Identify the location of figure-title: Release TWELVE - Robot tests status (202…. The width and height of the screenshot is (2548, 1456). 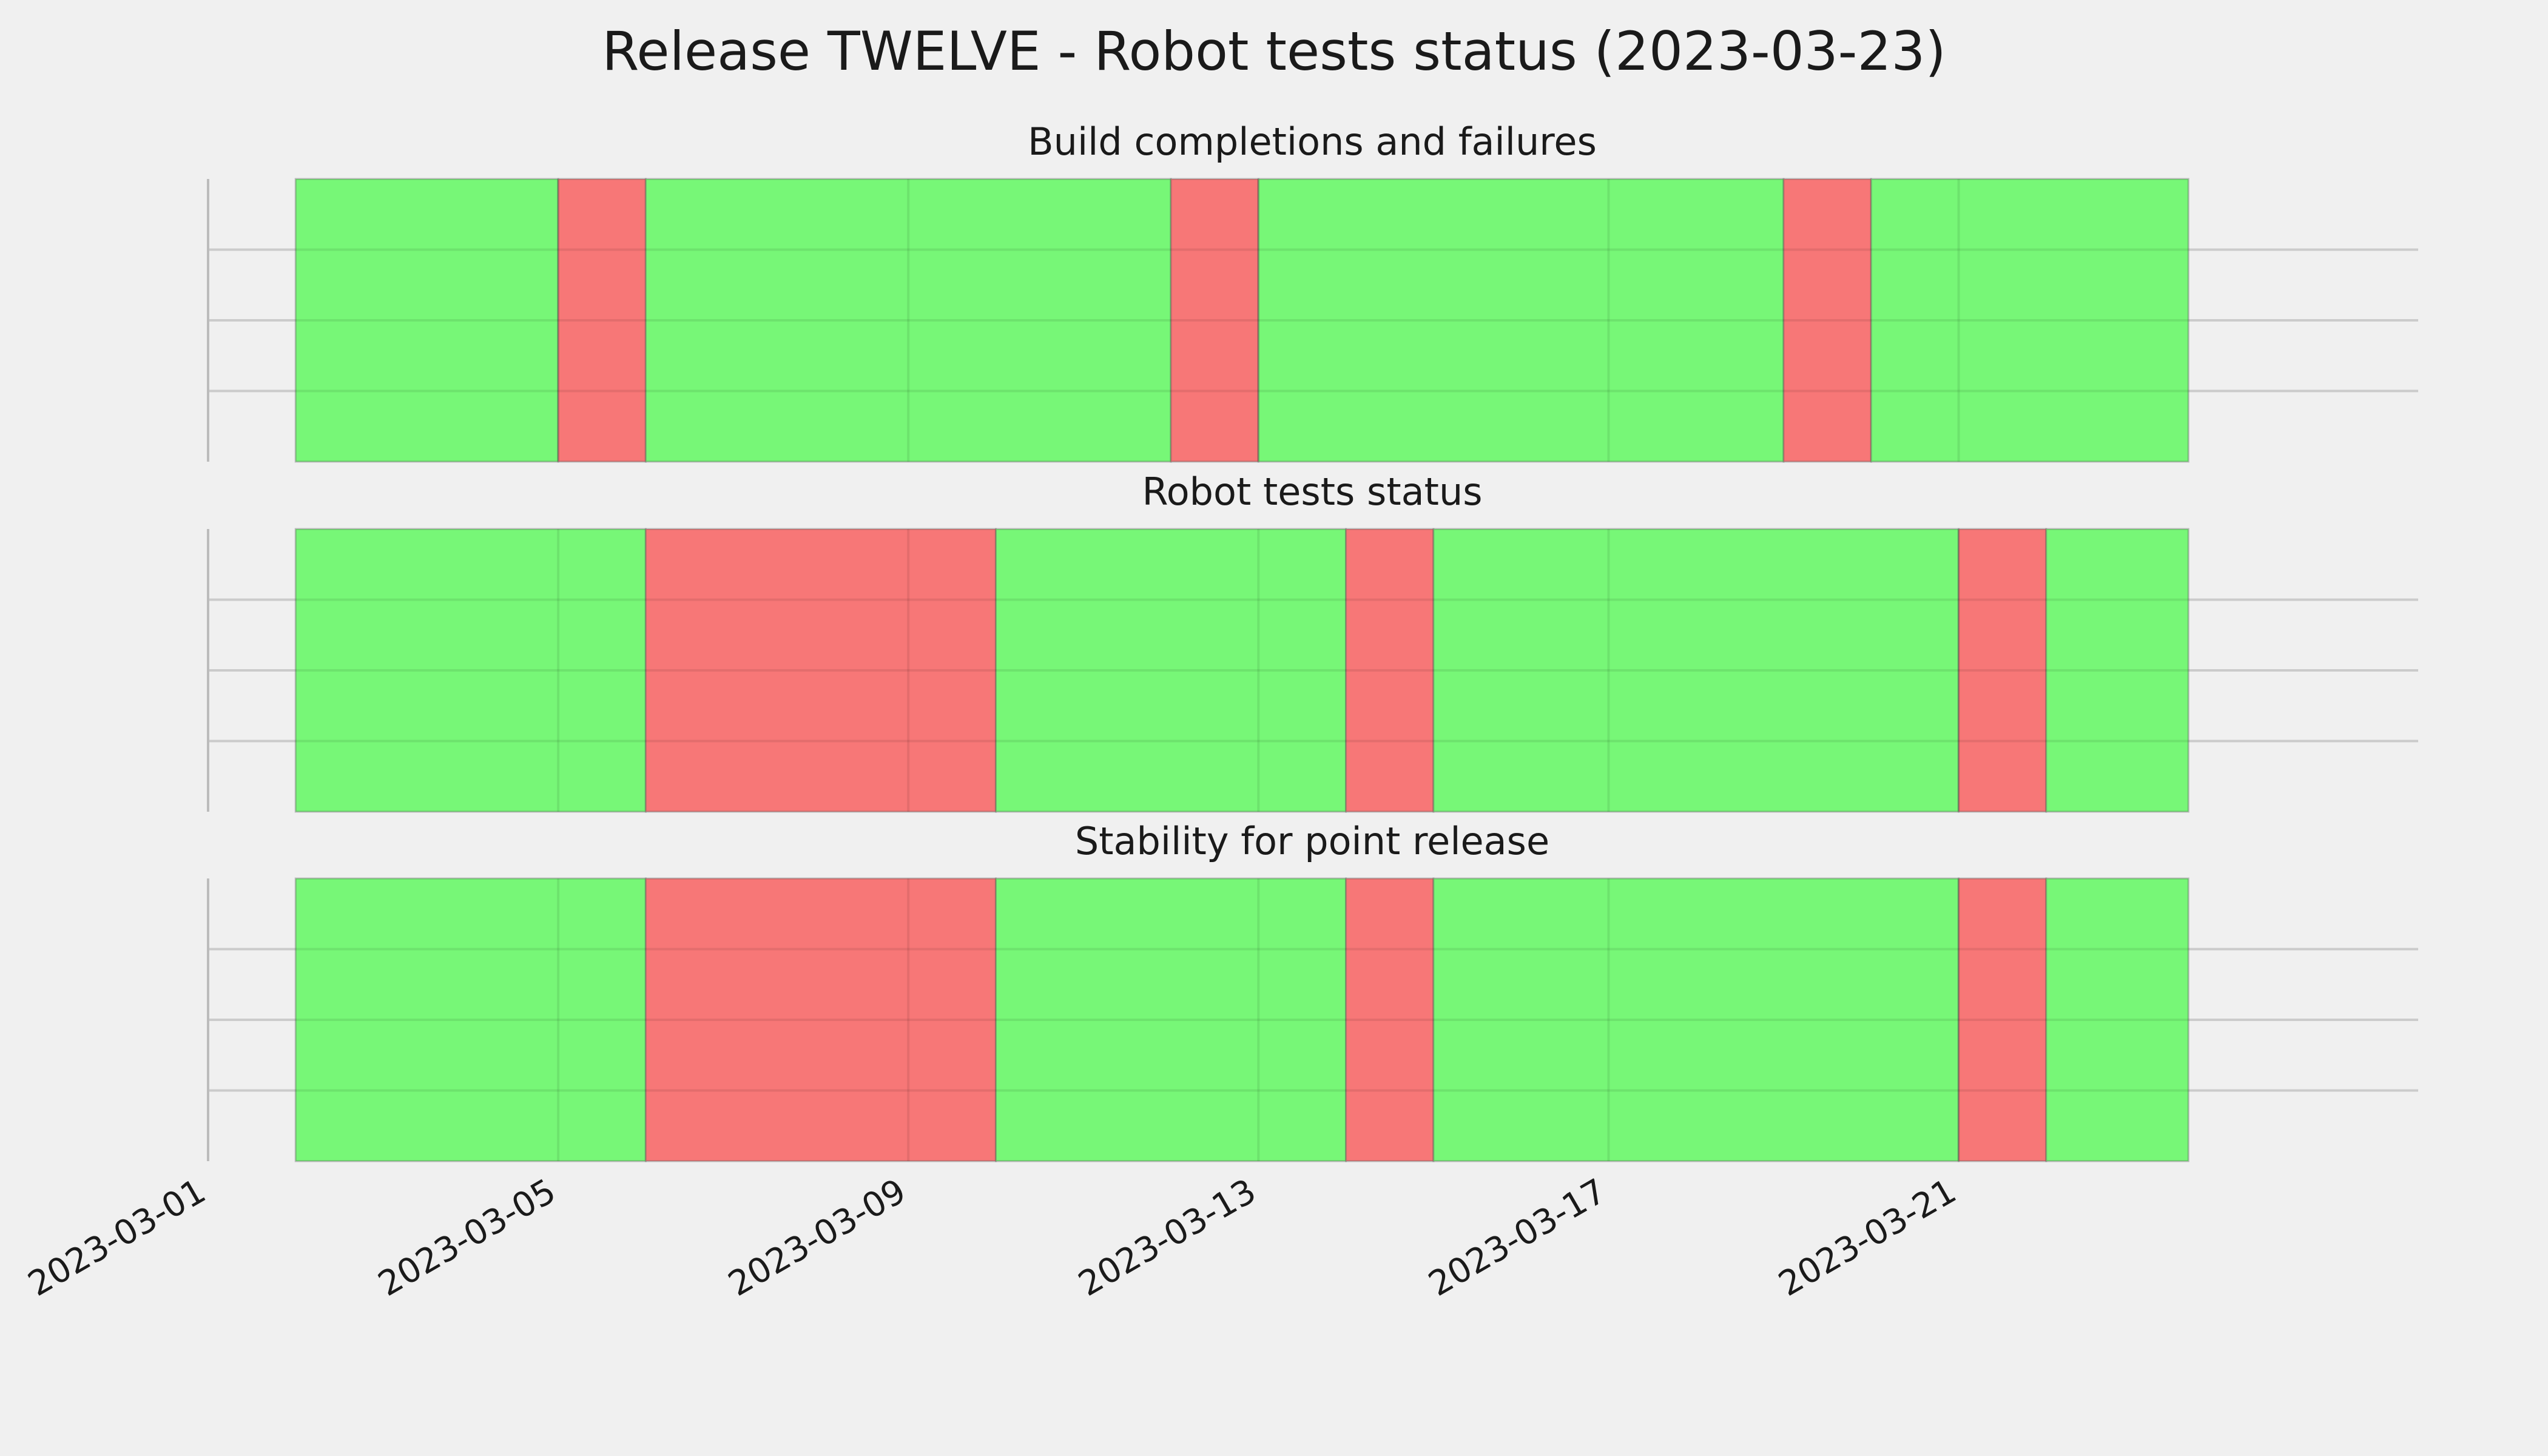
(1274, 51).